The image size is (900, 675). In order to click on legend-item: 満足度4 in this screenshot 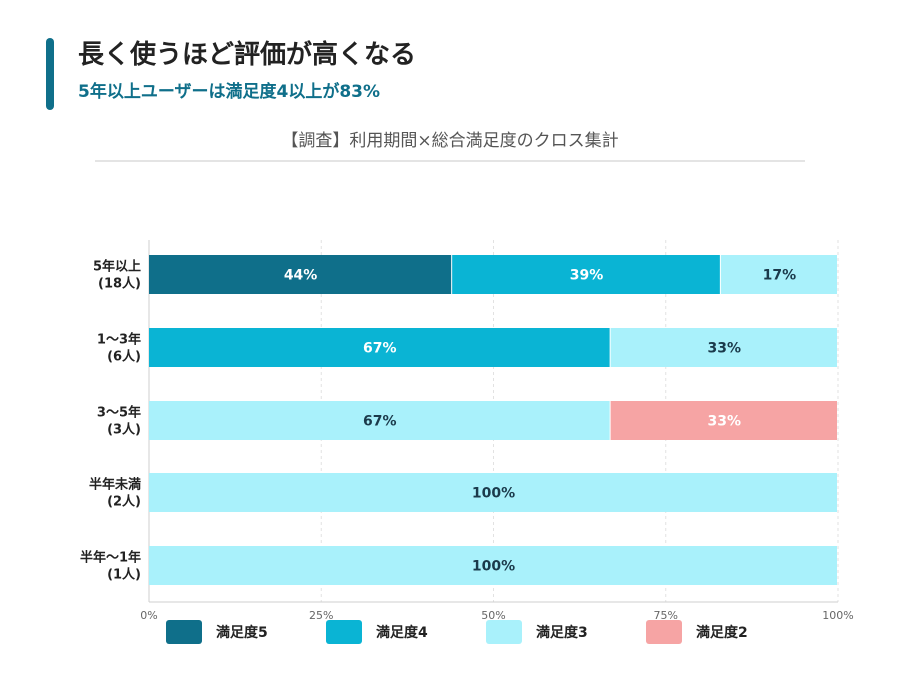, I will do `click(377, 632)`.